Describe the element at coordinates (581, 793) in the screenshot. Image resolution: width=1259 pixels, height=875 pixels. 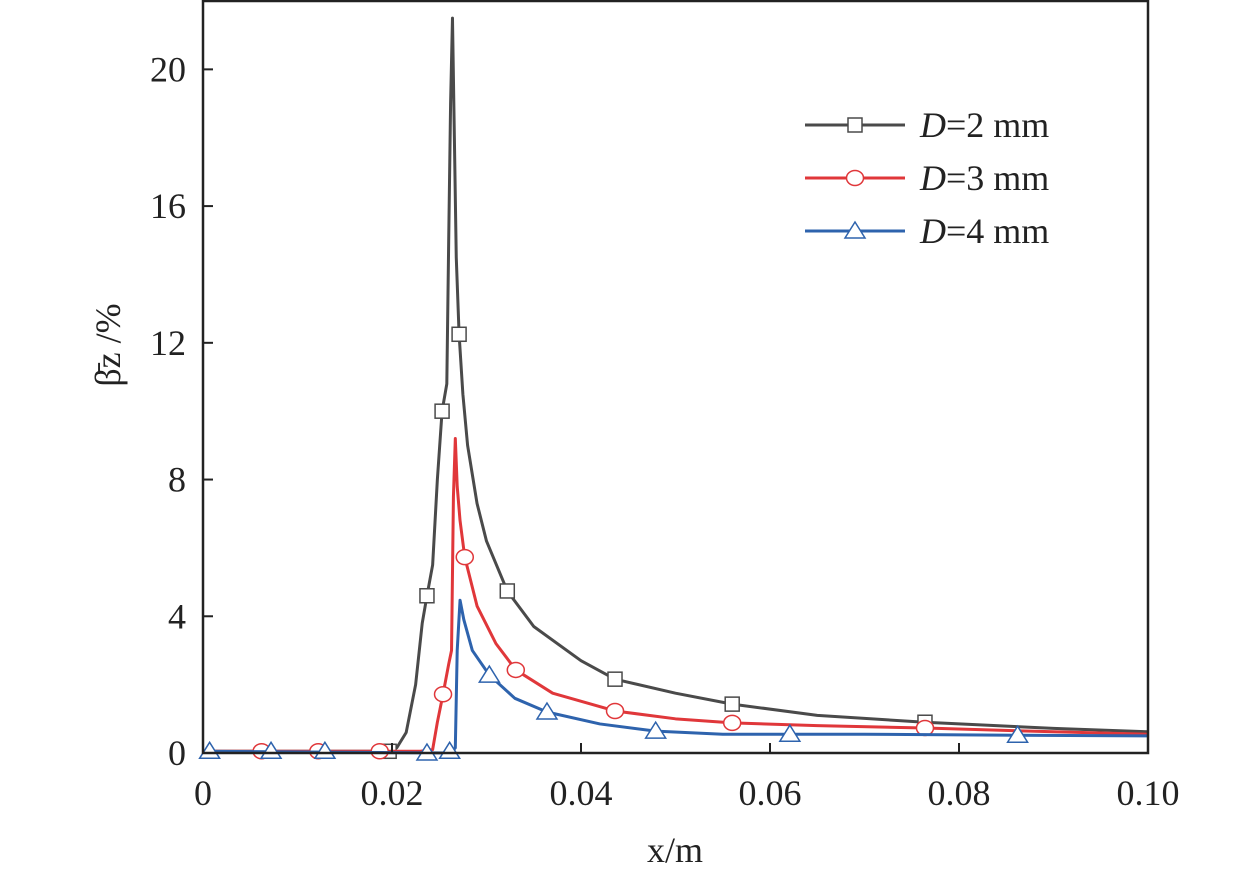
I see `x-tick-label: 0.04` at that location.